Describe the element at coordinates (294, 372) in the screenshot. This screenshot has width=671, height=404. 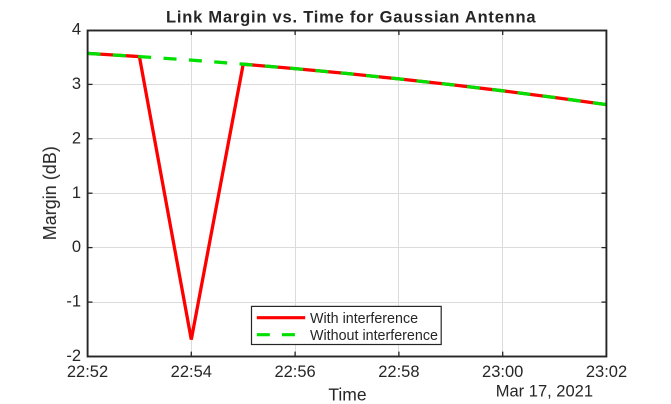
I see `svg-text: 22:56` at that location.